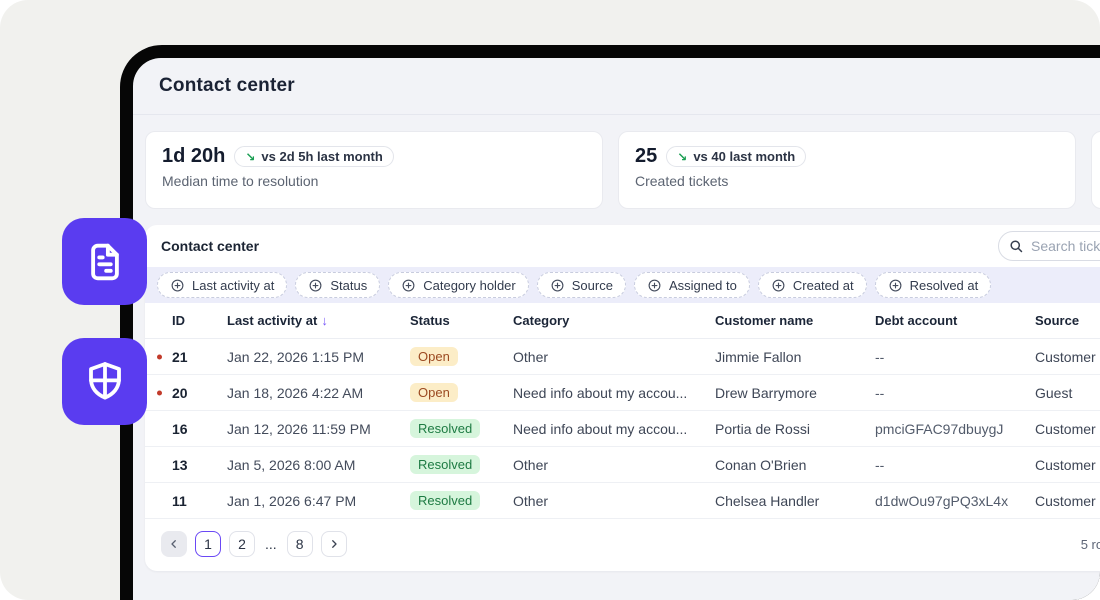 This screenshot has width=1100, height=600. I want to click on filter-chip-label: Category holder, so click(469, 285).